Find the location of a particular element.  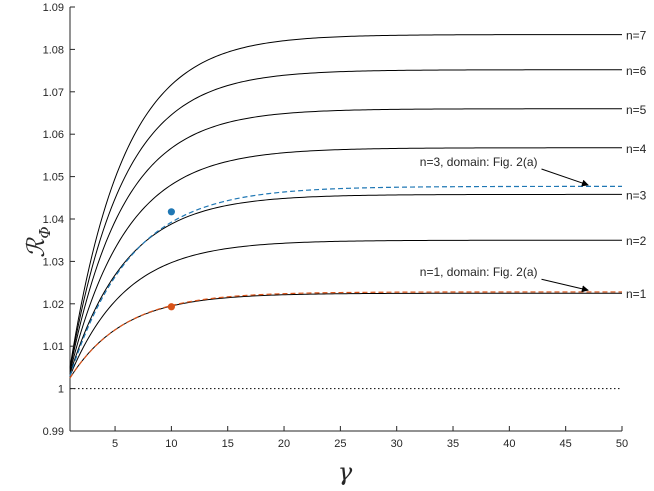

x-tick-label: 10 is located at coordinates (171, 444).